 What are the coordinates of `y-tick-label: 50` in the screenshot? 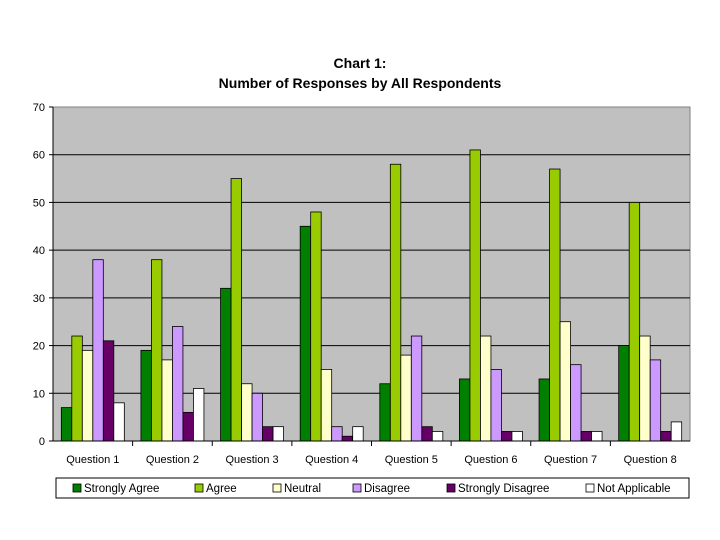 It's located at (39, 203).